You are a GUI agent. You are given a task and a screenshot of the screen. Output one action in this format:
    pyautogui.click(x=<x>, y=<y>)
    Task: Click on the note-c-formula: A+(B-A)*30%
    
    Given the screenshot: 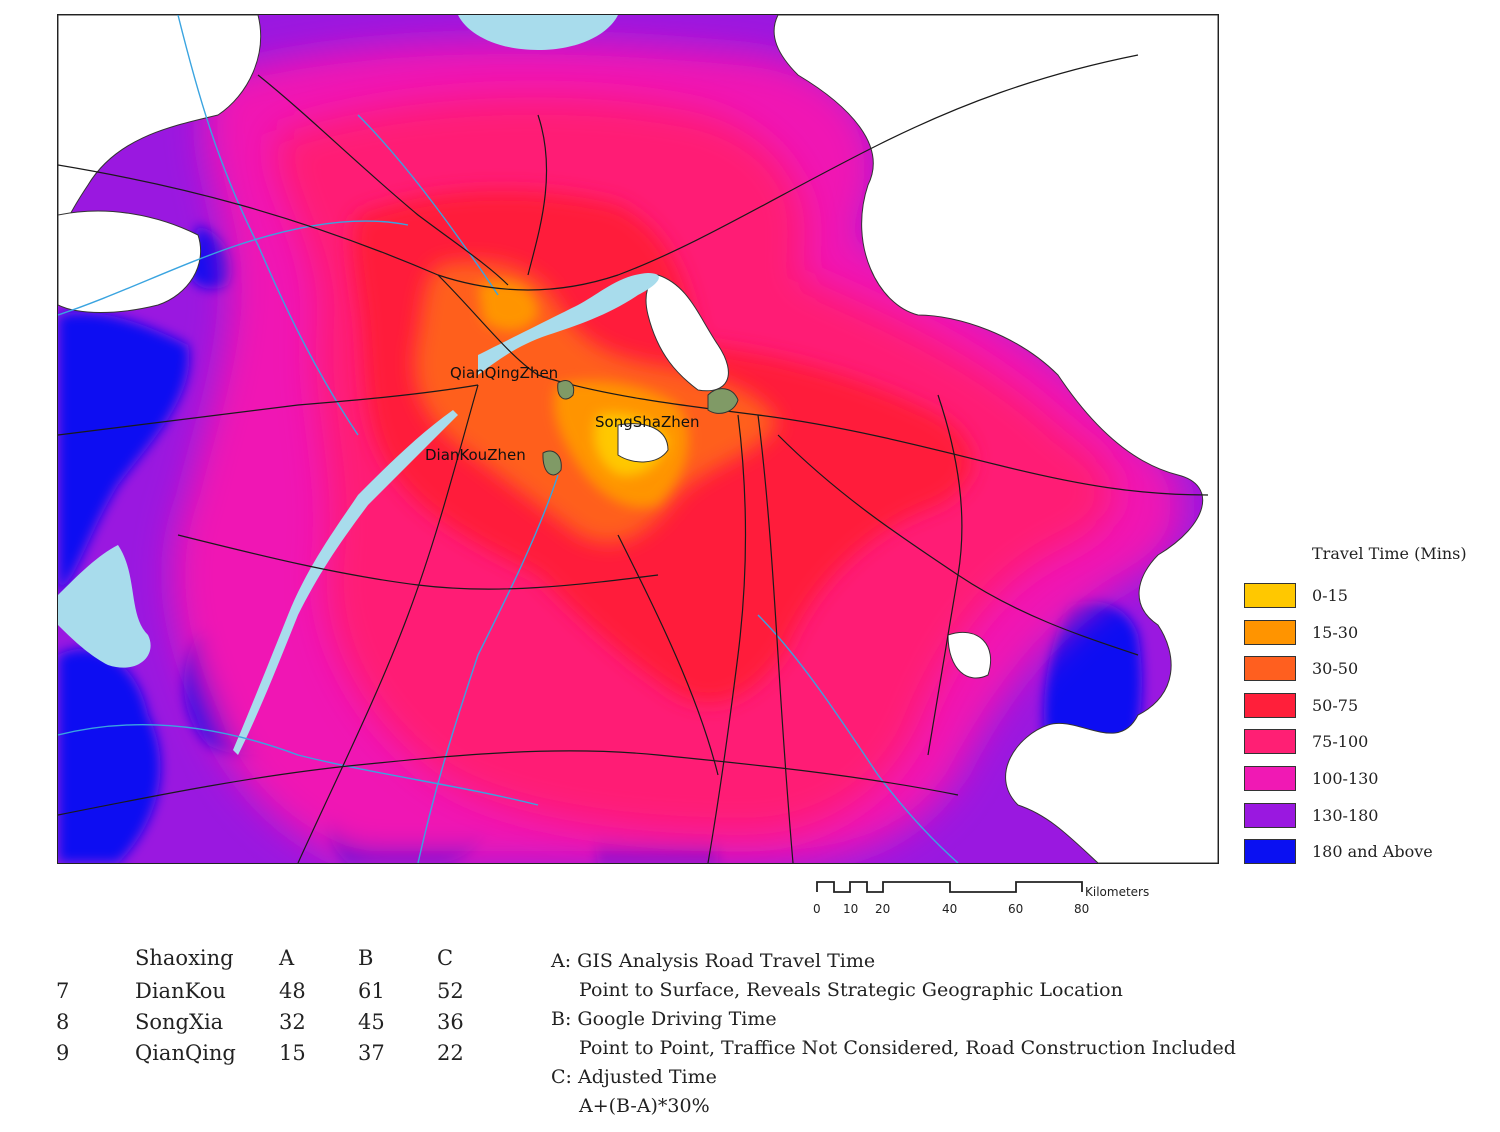 What is the action you would take?
    pyautogui.click(x=644, y=1106)
    